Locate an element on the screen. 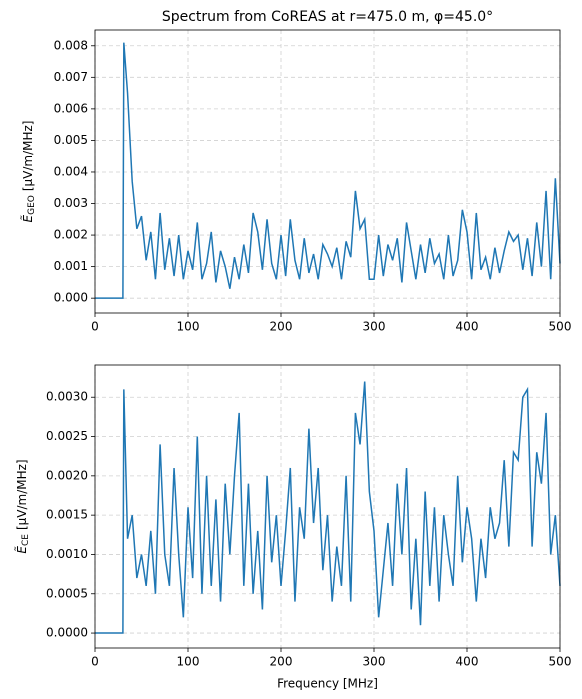  y-tick-label: 0.007 is located at coordinates (71, 77).